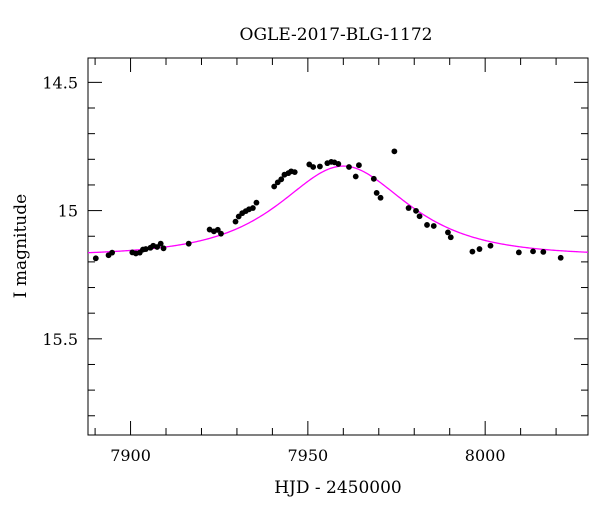 Image resolution: width=600 pixels, height=516 pixels. What do you see at coordinates (130, 455) in the screenshot?
I see `x-tick-label: 7900` at bounding box center [130, 455].